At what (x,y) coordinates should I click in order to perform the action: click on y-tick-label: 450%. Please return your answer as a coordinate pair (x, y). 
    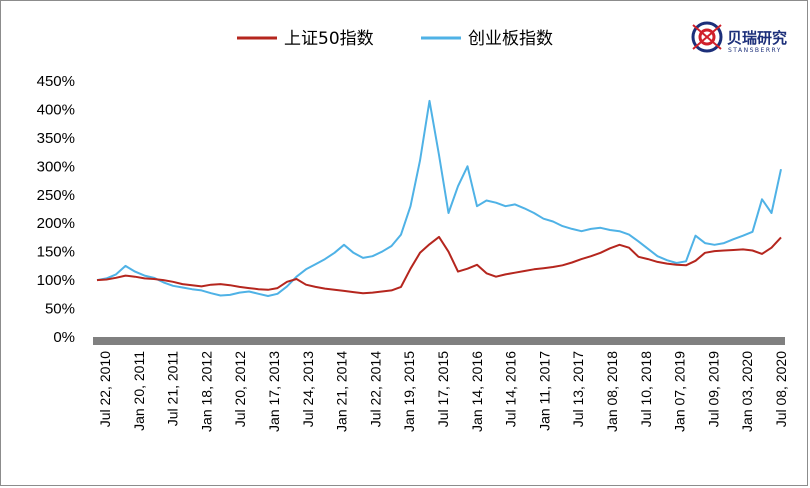
    Looking at the image, I should click on (56, 81).